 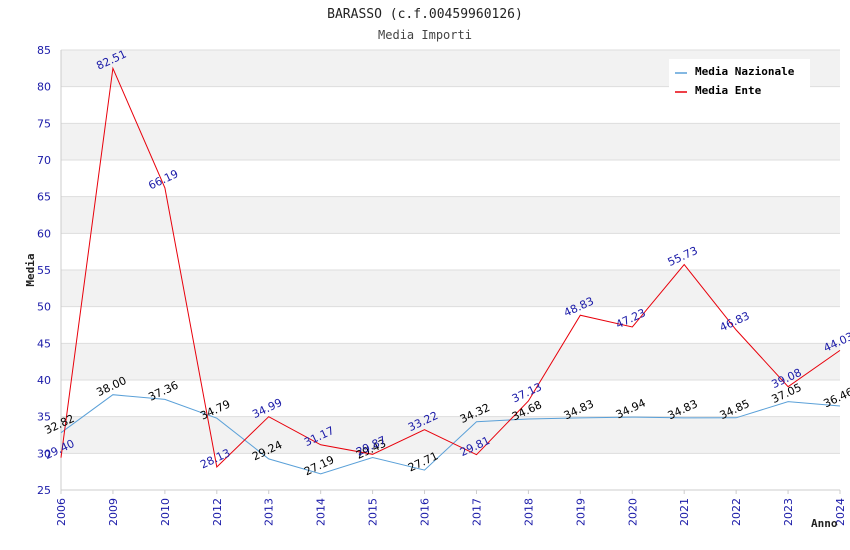 I want to click on legend-box, so click(x=739, y=80).